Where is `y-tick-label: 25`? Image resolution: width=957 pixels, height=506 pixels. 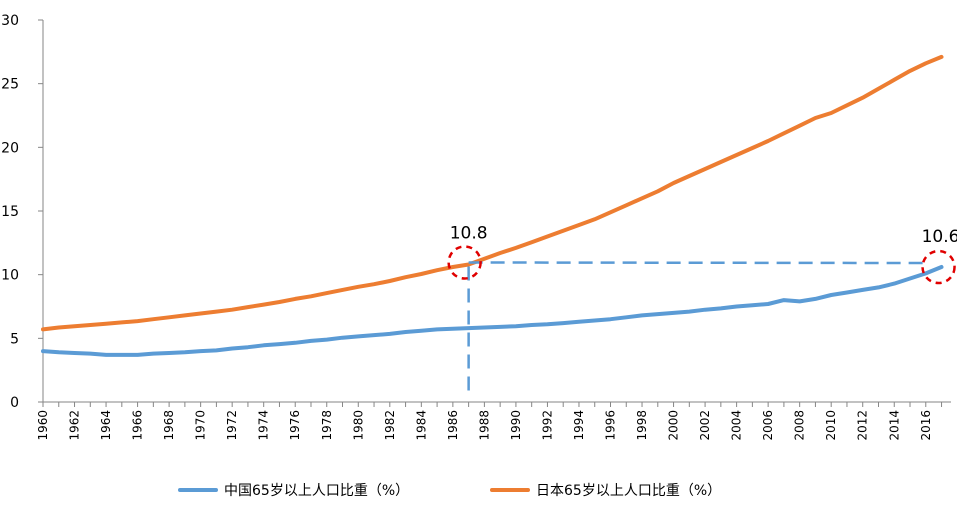 y-tick-label: 25 is located at coordinates (10, 85).